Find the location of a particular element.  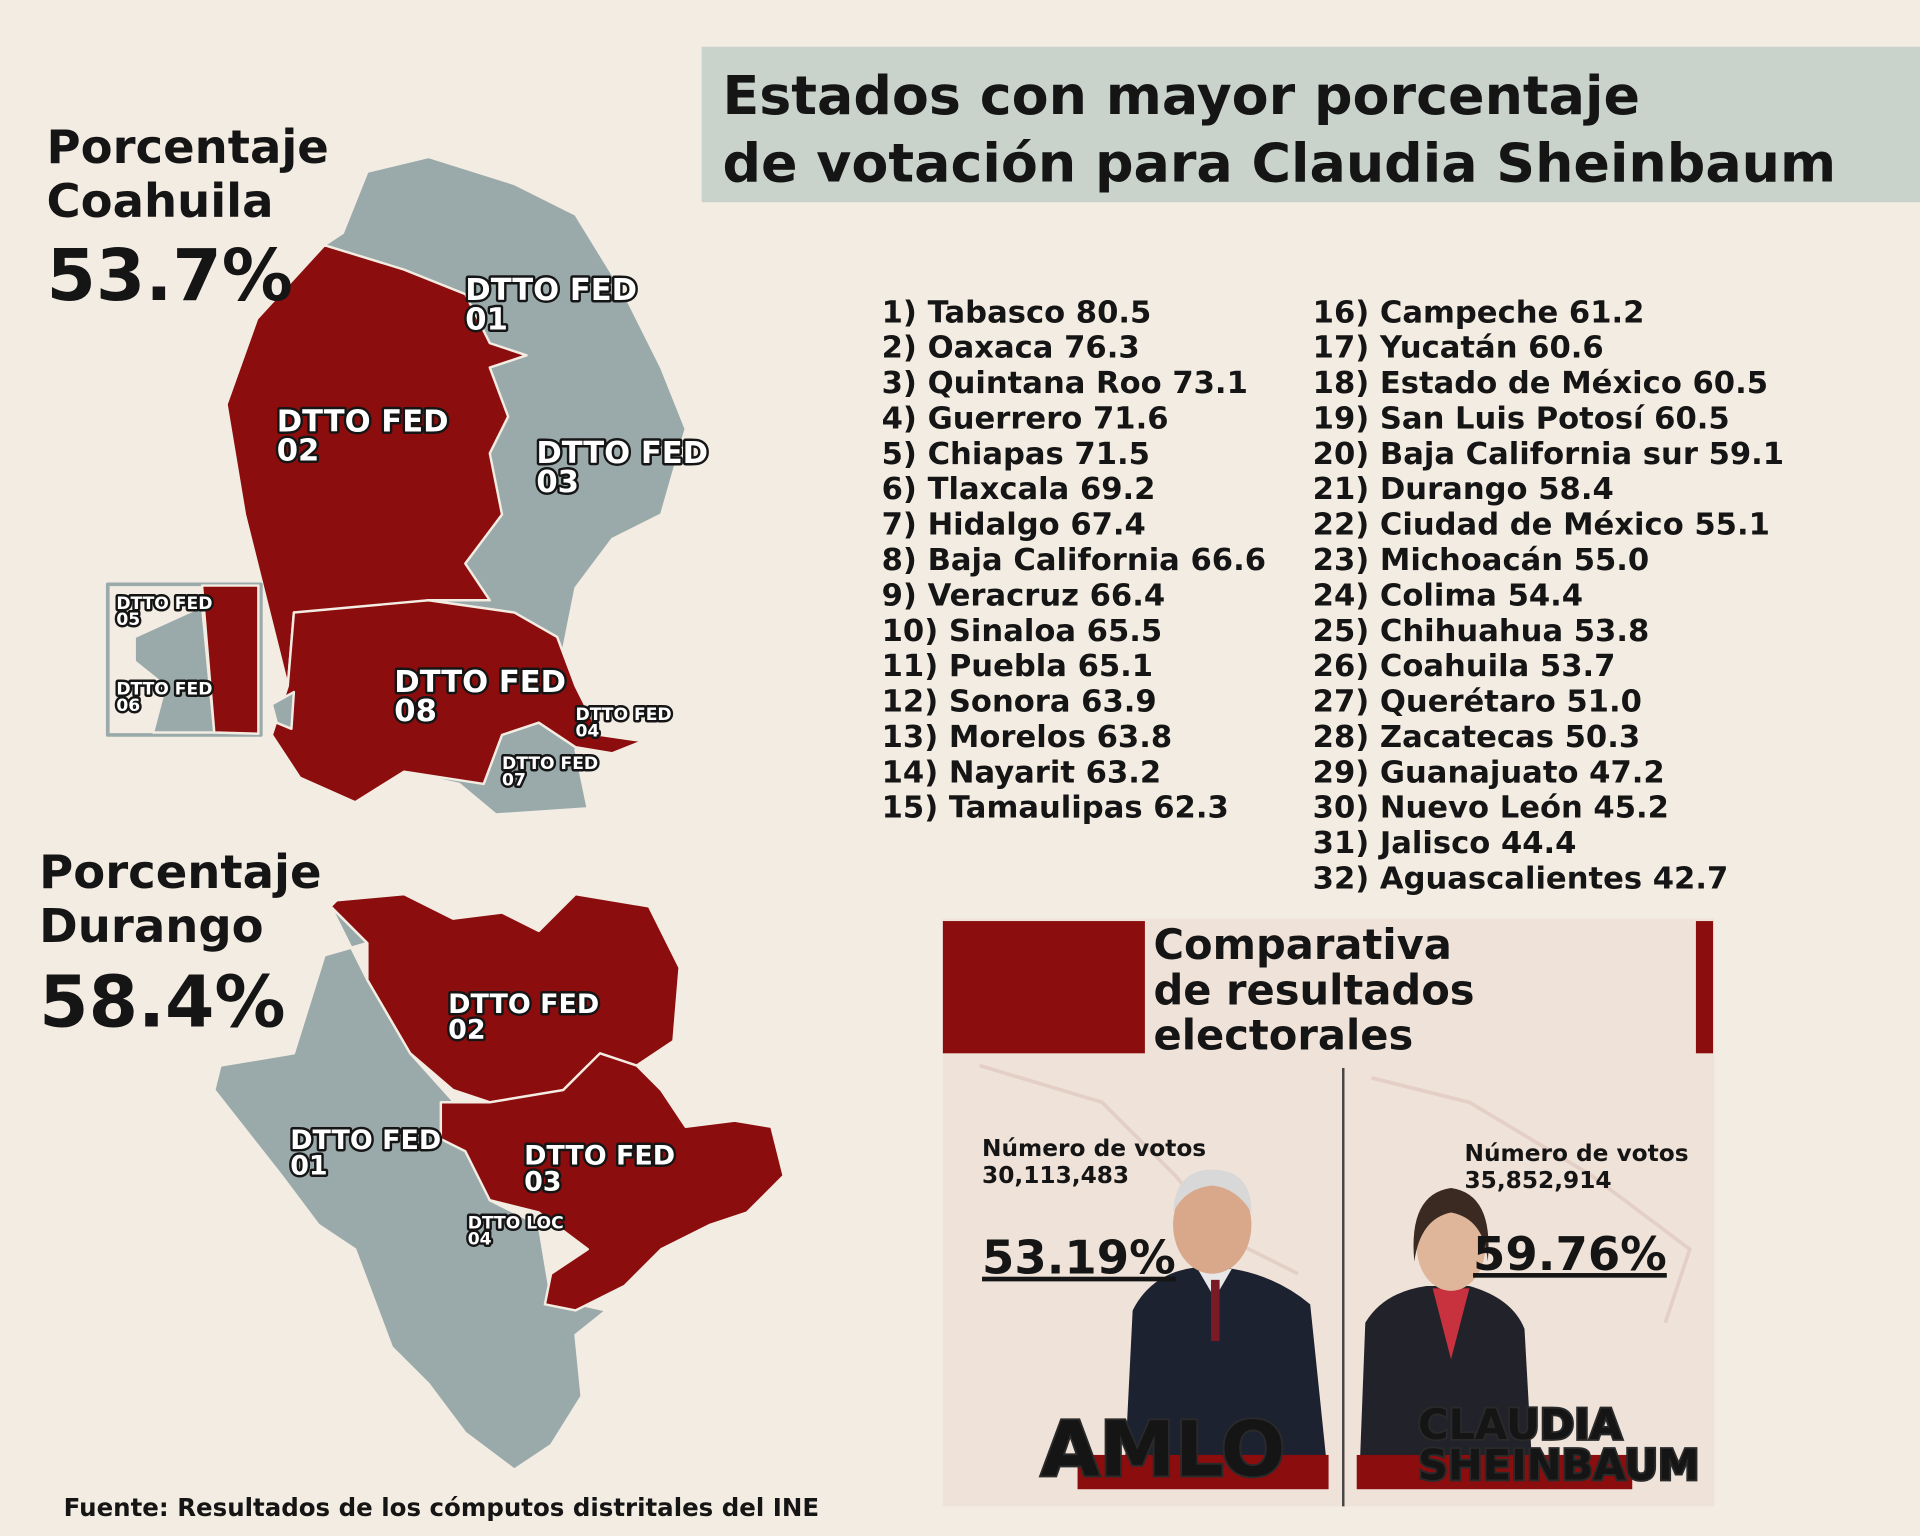

ranking-item: 6) Tlaxcala 69.2 is located at coordinates (1019, 489).